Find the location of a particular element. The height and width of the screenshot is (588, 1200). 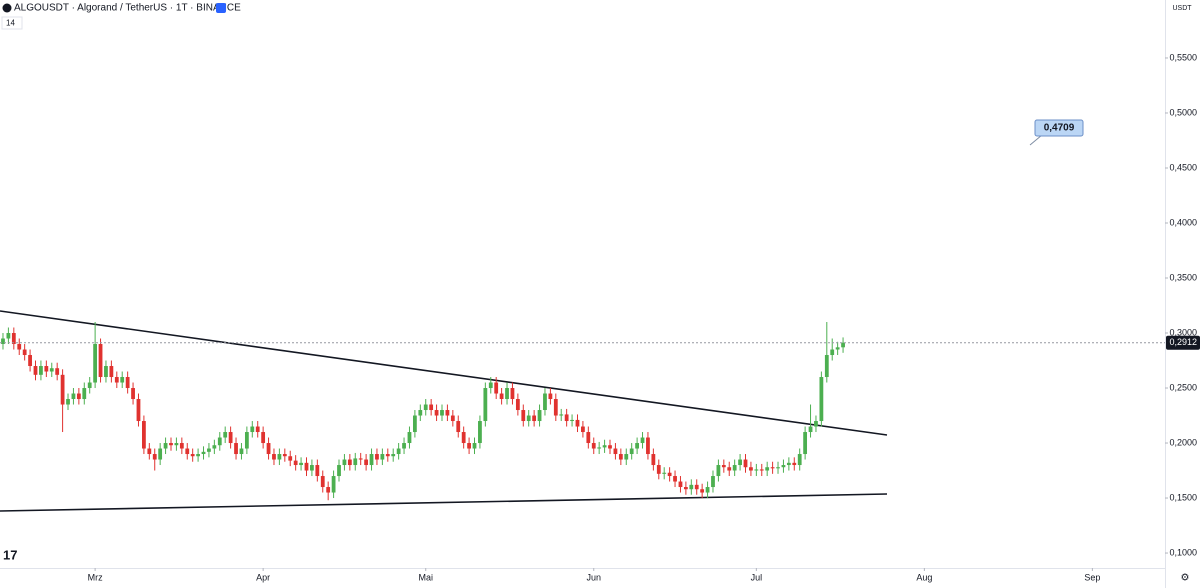

indicator-label: 14 is located at coordinates (10, 23).